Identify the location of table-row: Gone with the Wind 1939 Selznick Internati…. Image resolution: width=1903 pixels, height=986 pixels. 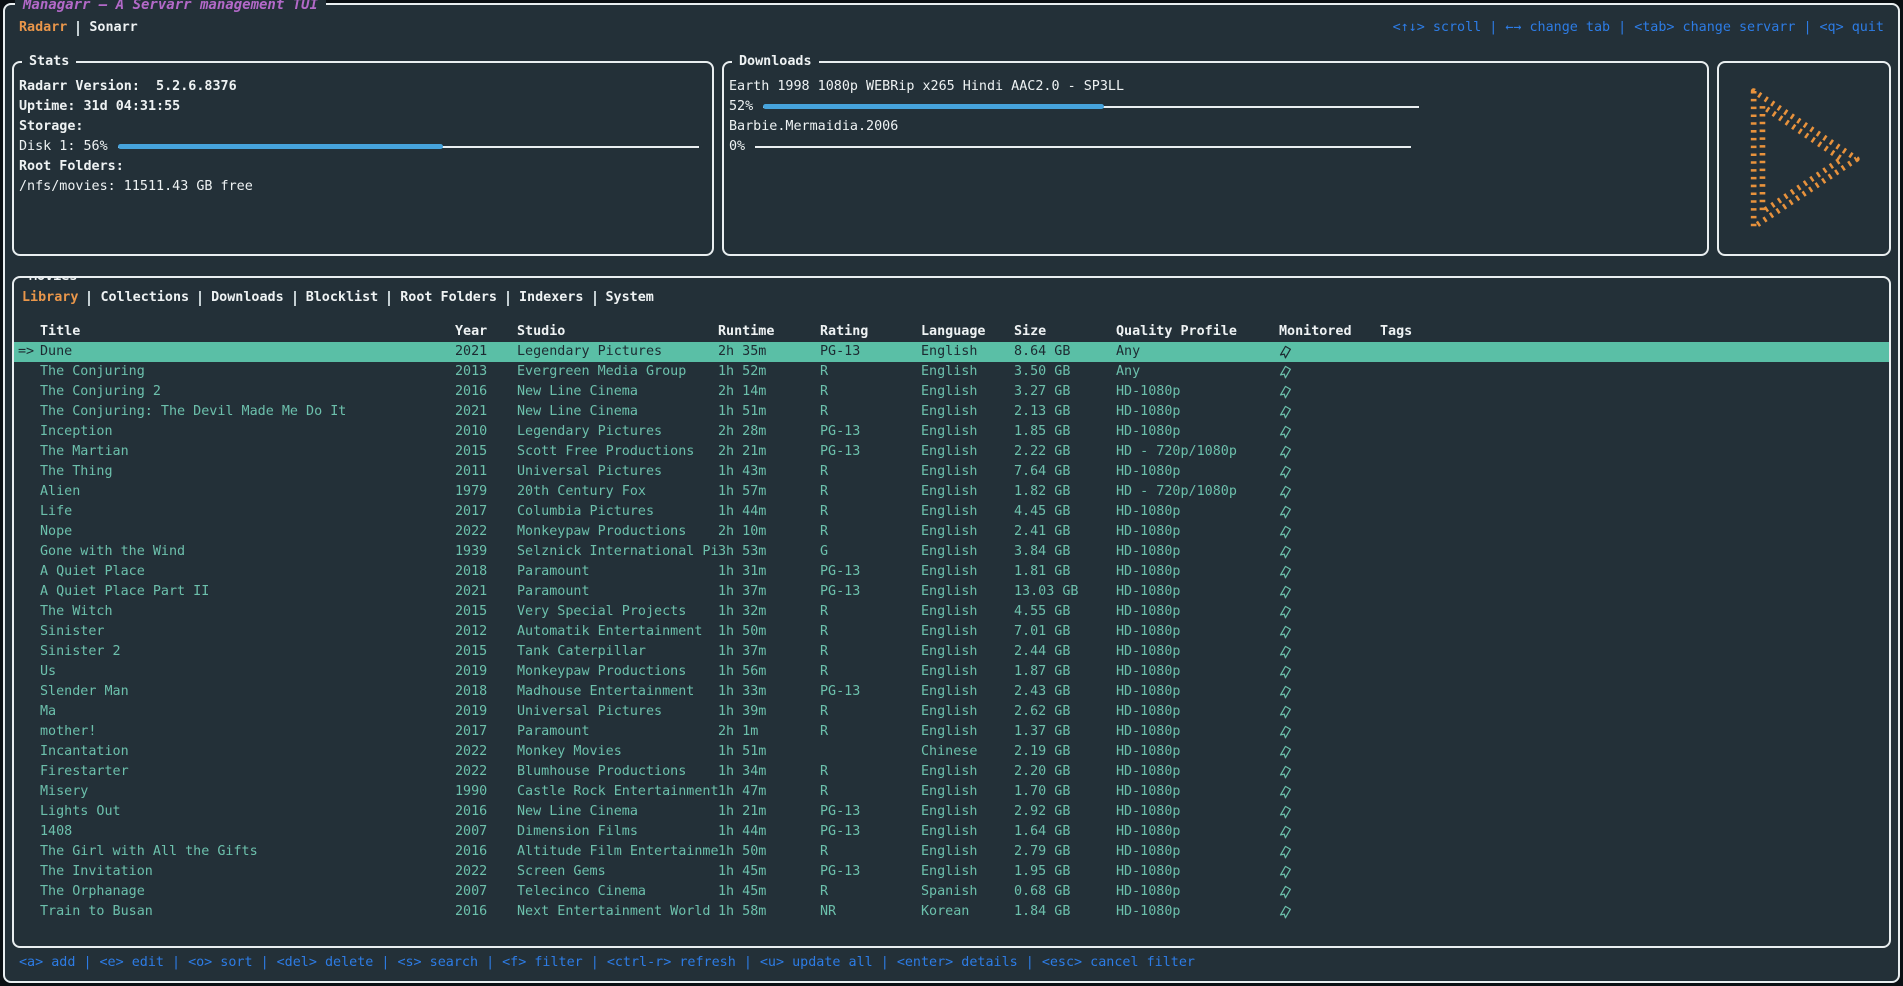
(951, 552).